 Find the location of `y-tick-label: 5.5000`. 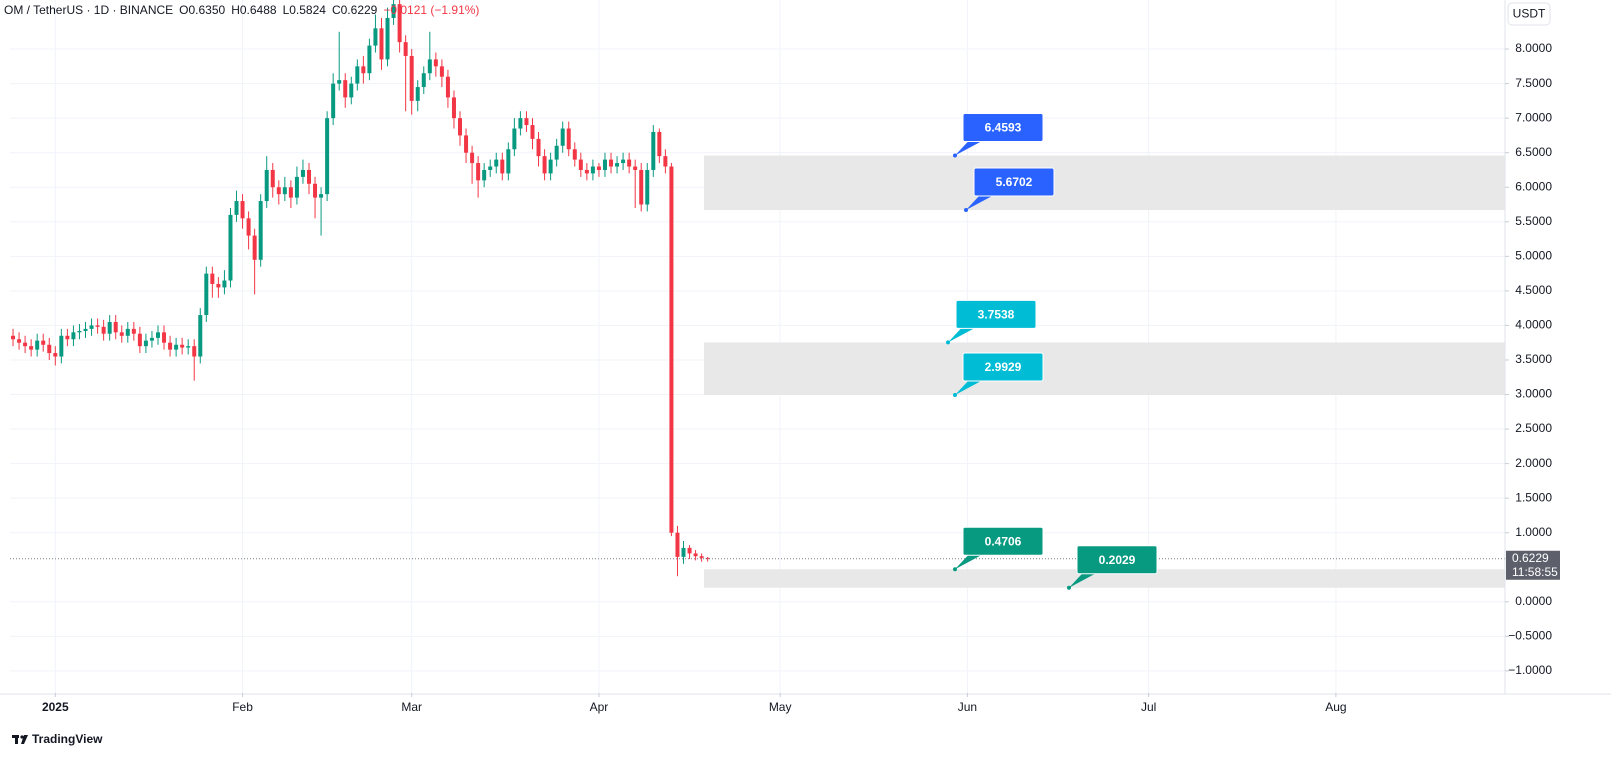

y-tick-label: 5.5000 is located at coordinates (1533, 221).